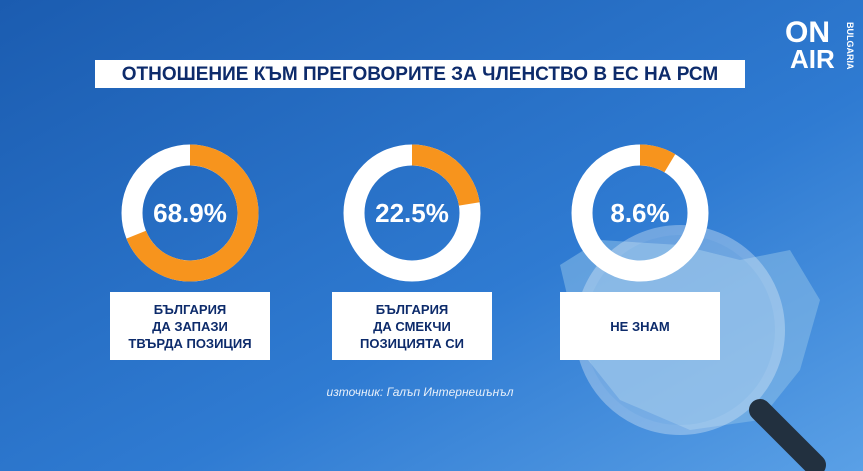  What do you see at coordinates (850, 46) in the screenshot?
I see `logo-side: BULGARIA` at bounding box center [850, 46].